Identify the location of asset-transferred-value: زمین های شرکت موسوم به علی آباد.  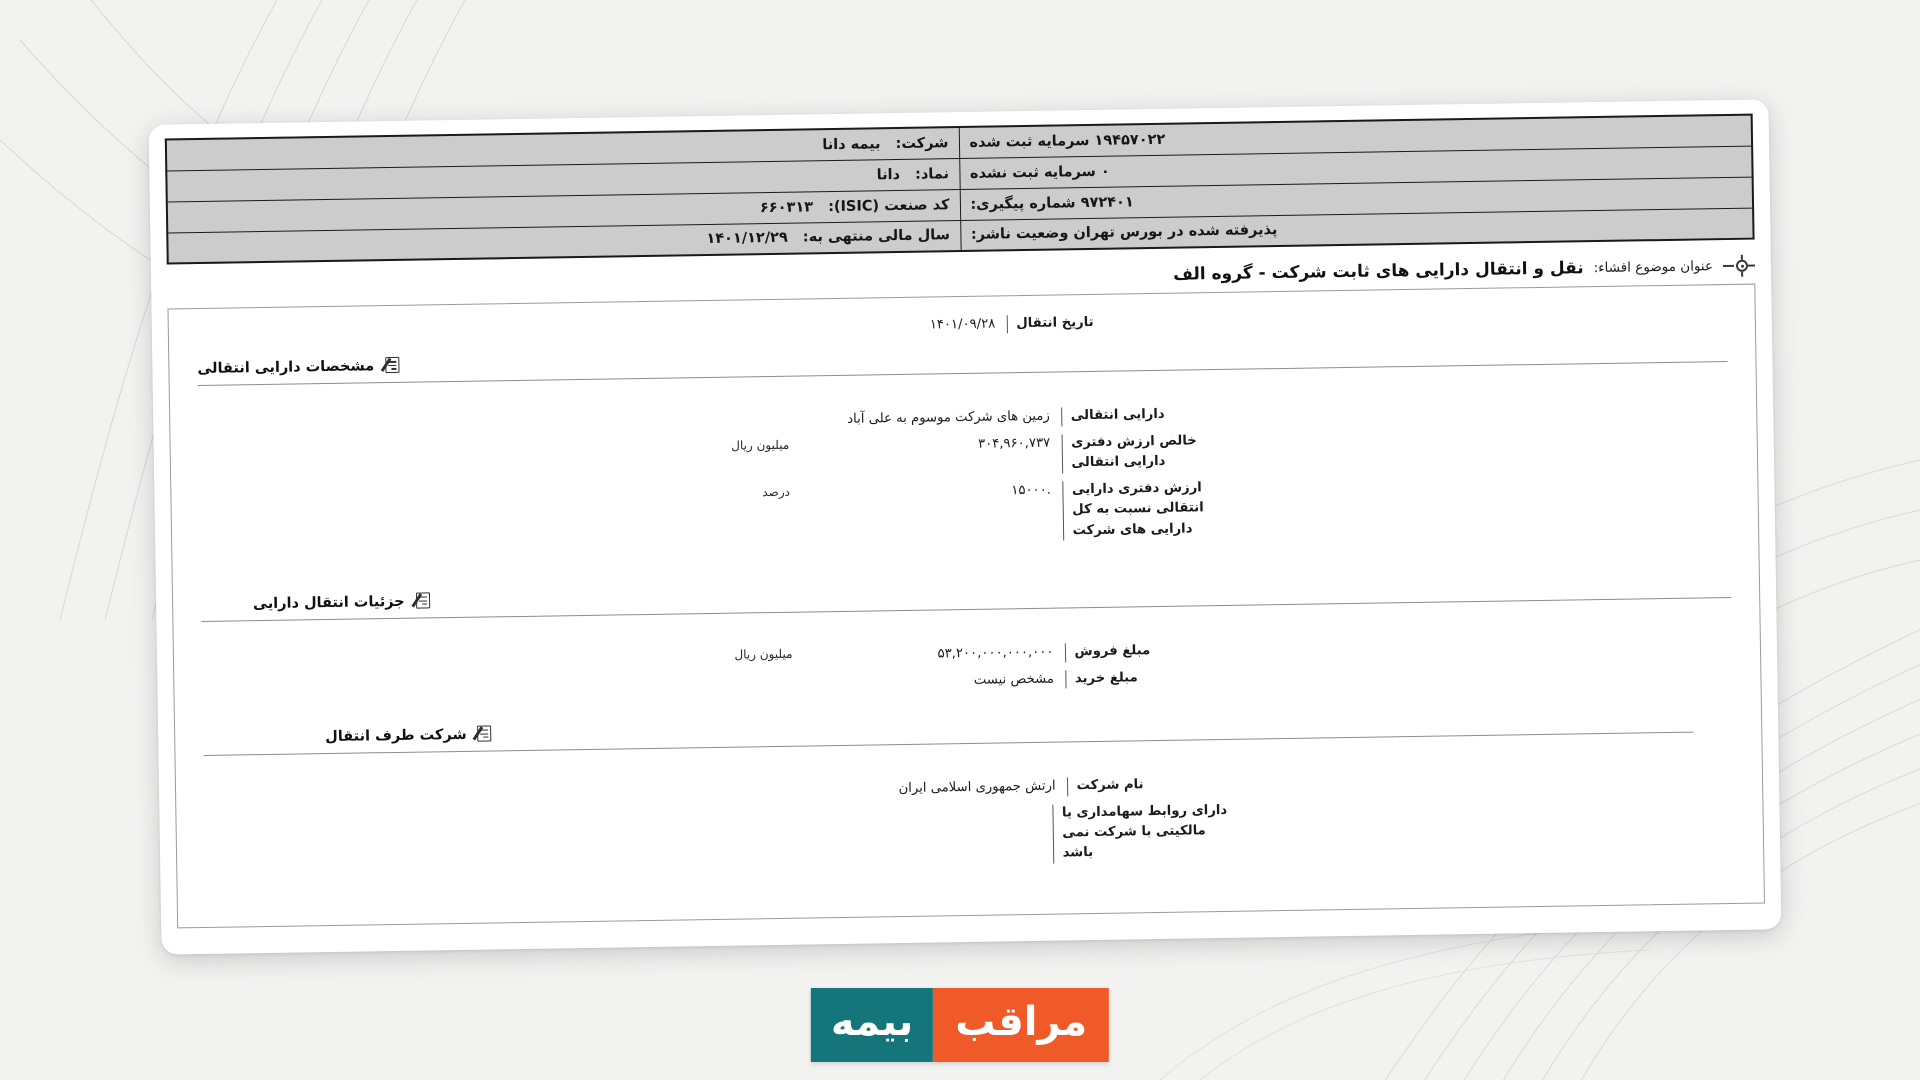
(948, 418).